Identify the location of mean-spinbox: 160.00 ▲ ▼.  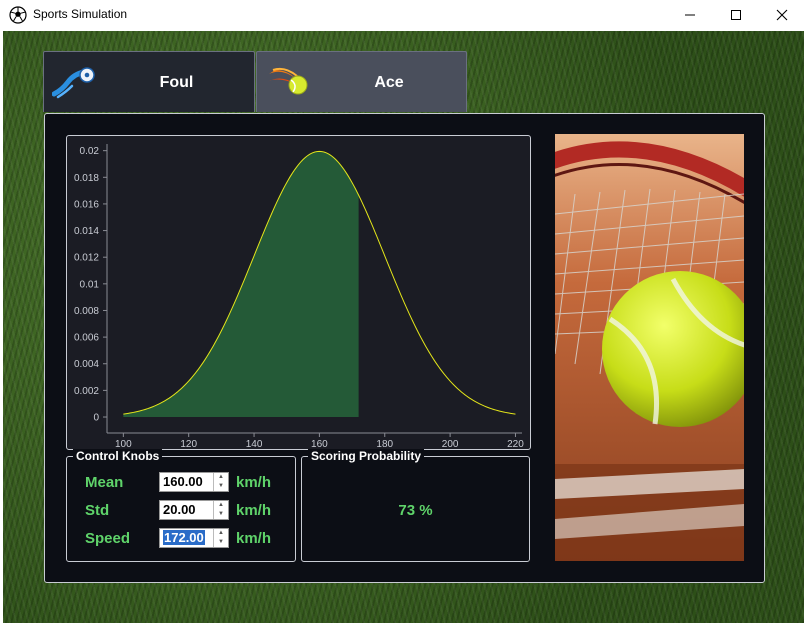
(194, 482).